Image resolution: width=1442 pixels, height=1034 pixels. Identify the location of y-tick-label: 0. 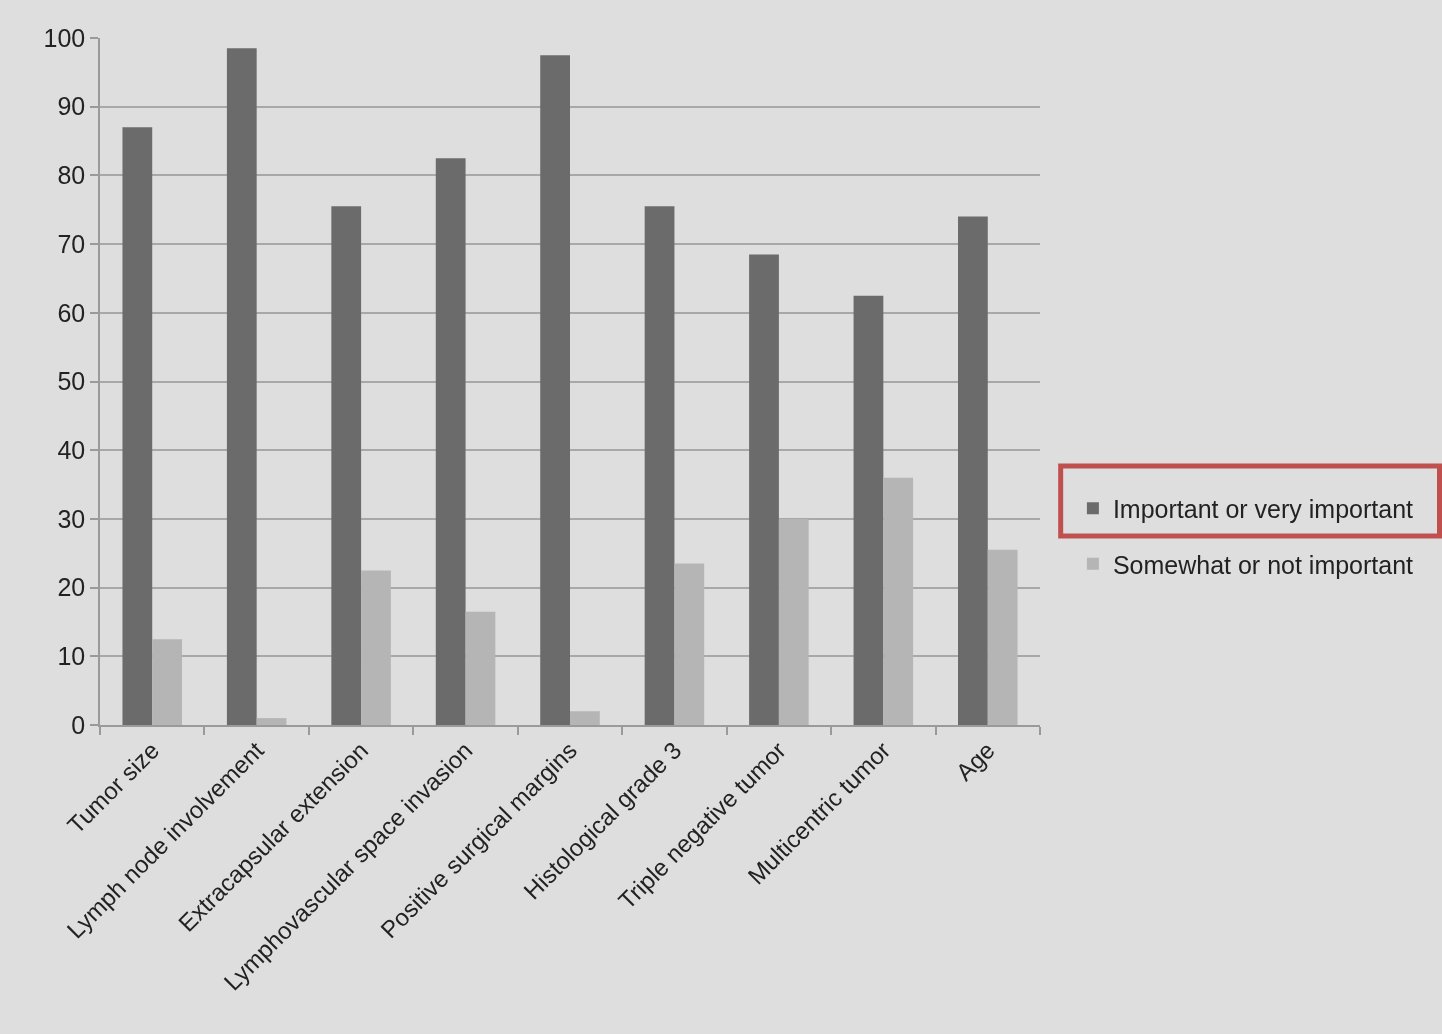
(78, 724).